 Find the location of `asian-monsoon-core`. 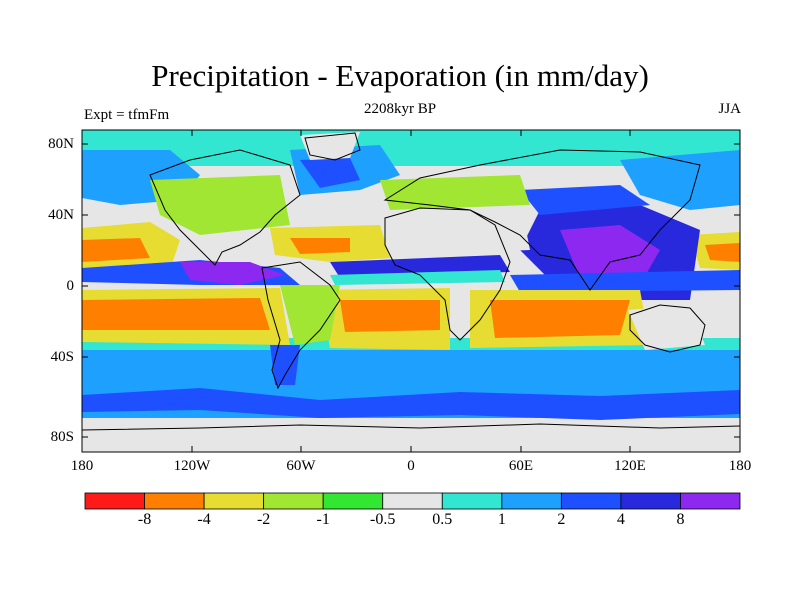

asian-monsoon-core is located at coordinates (610, 255).